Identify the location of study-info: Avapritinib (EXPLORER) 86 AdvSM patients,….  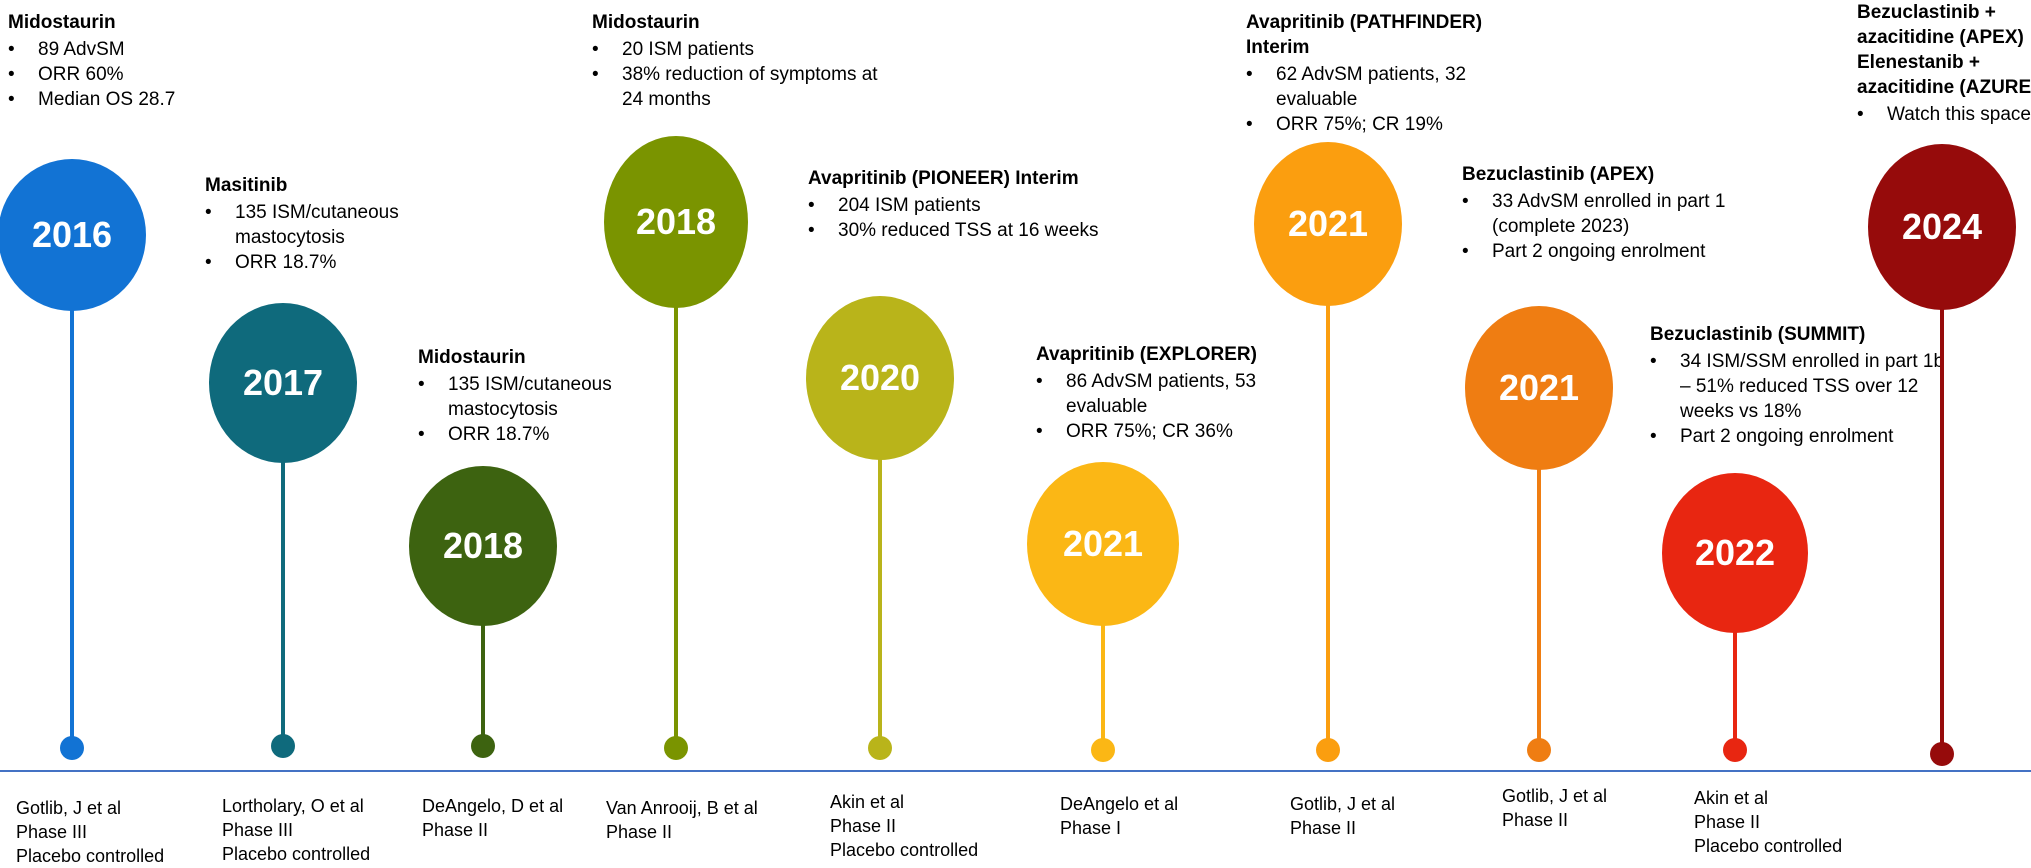
(1176, 393).